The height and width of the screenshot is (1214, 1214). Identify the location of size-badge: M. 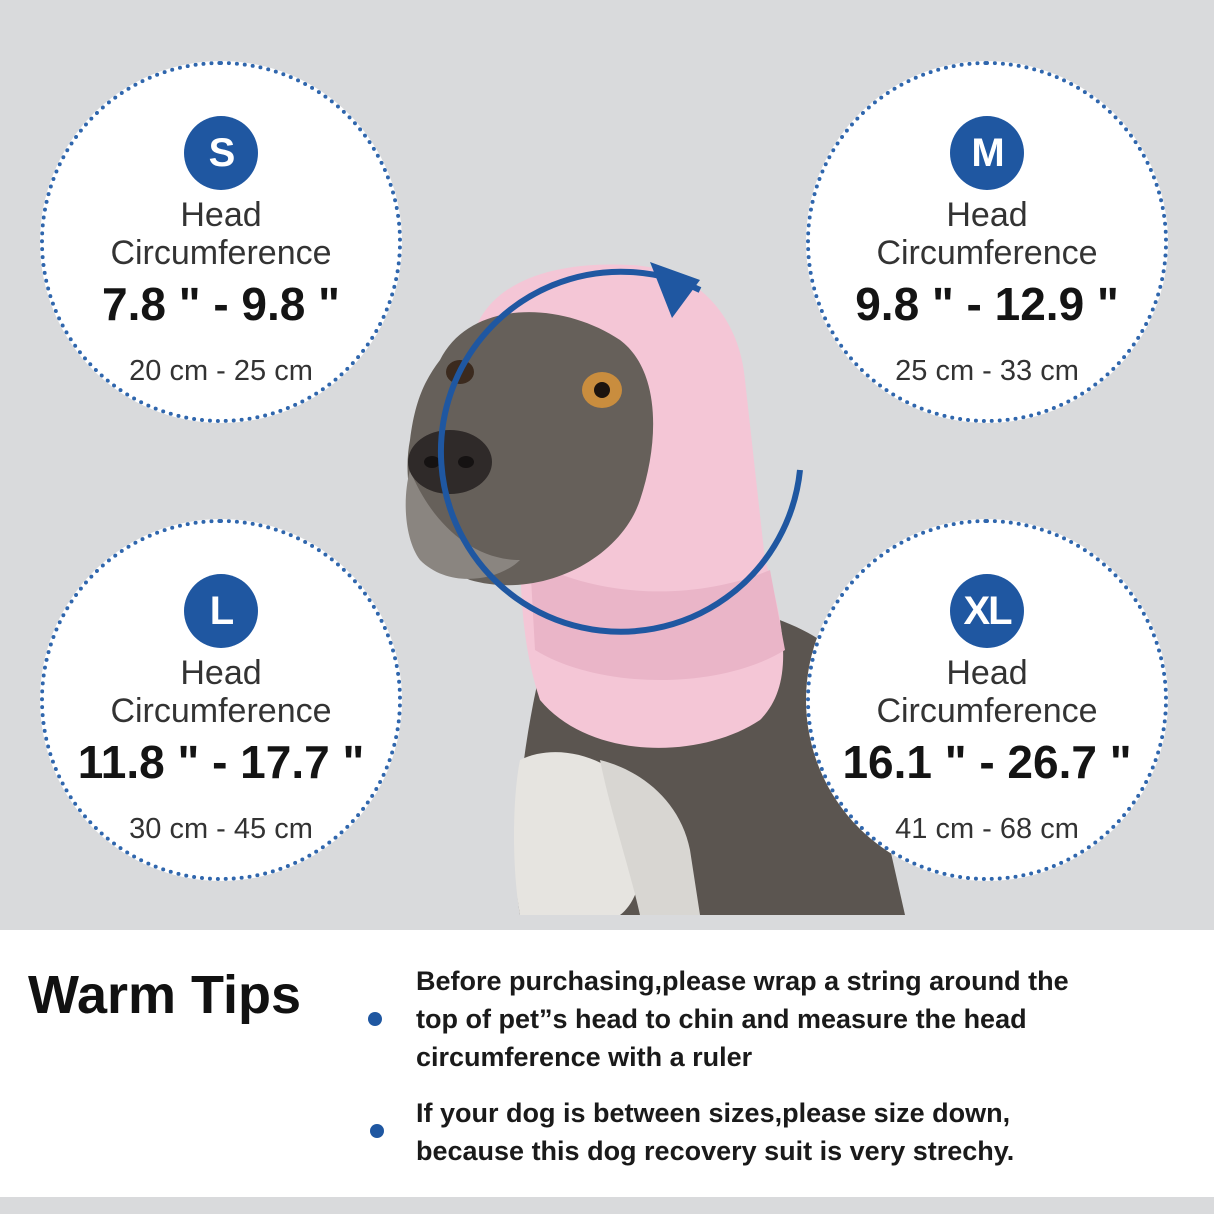
(987, 153).